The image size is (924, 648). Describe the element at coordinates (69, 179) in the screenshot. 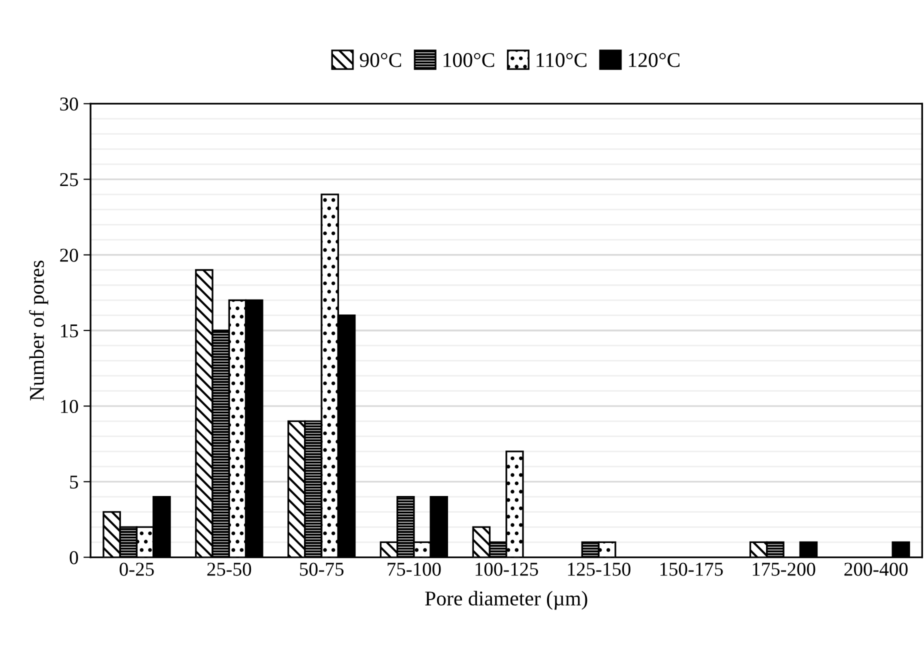

I see `y-tick-label: 25` at that location.